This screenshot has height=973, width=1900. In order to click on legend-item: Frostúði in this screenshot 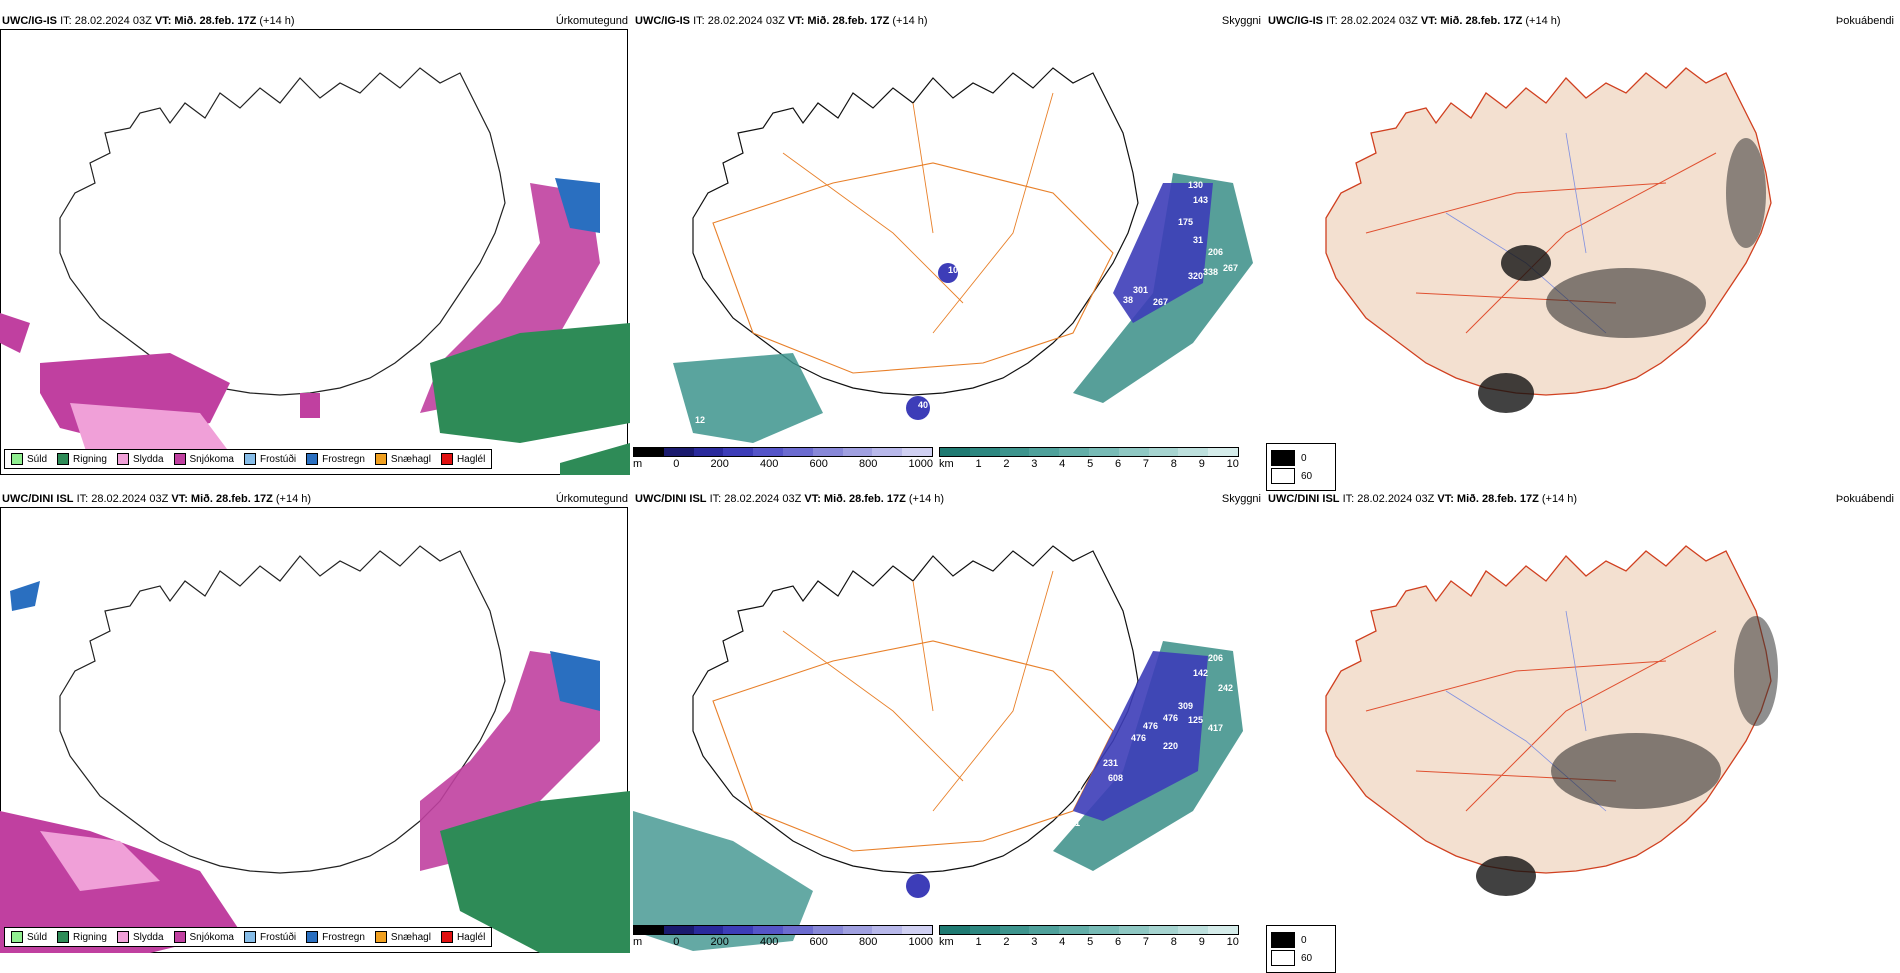, I will do `click(269, 459)`.